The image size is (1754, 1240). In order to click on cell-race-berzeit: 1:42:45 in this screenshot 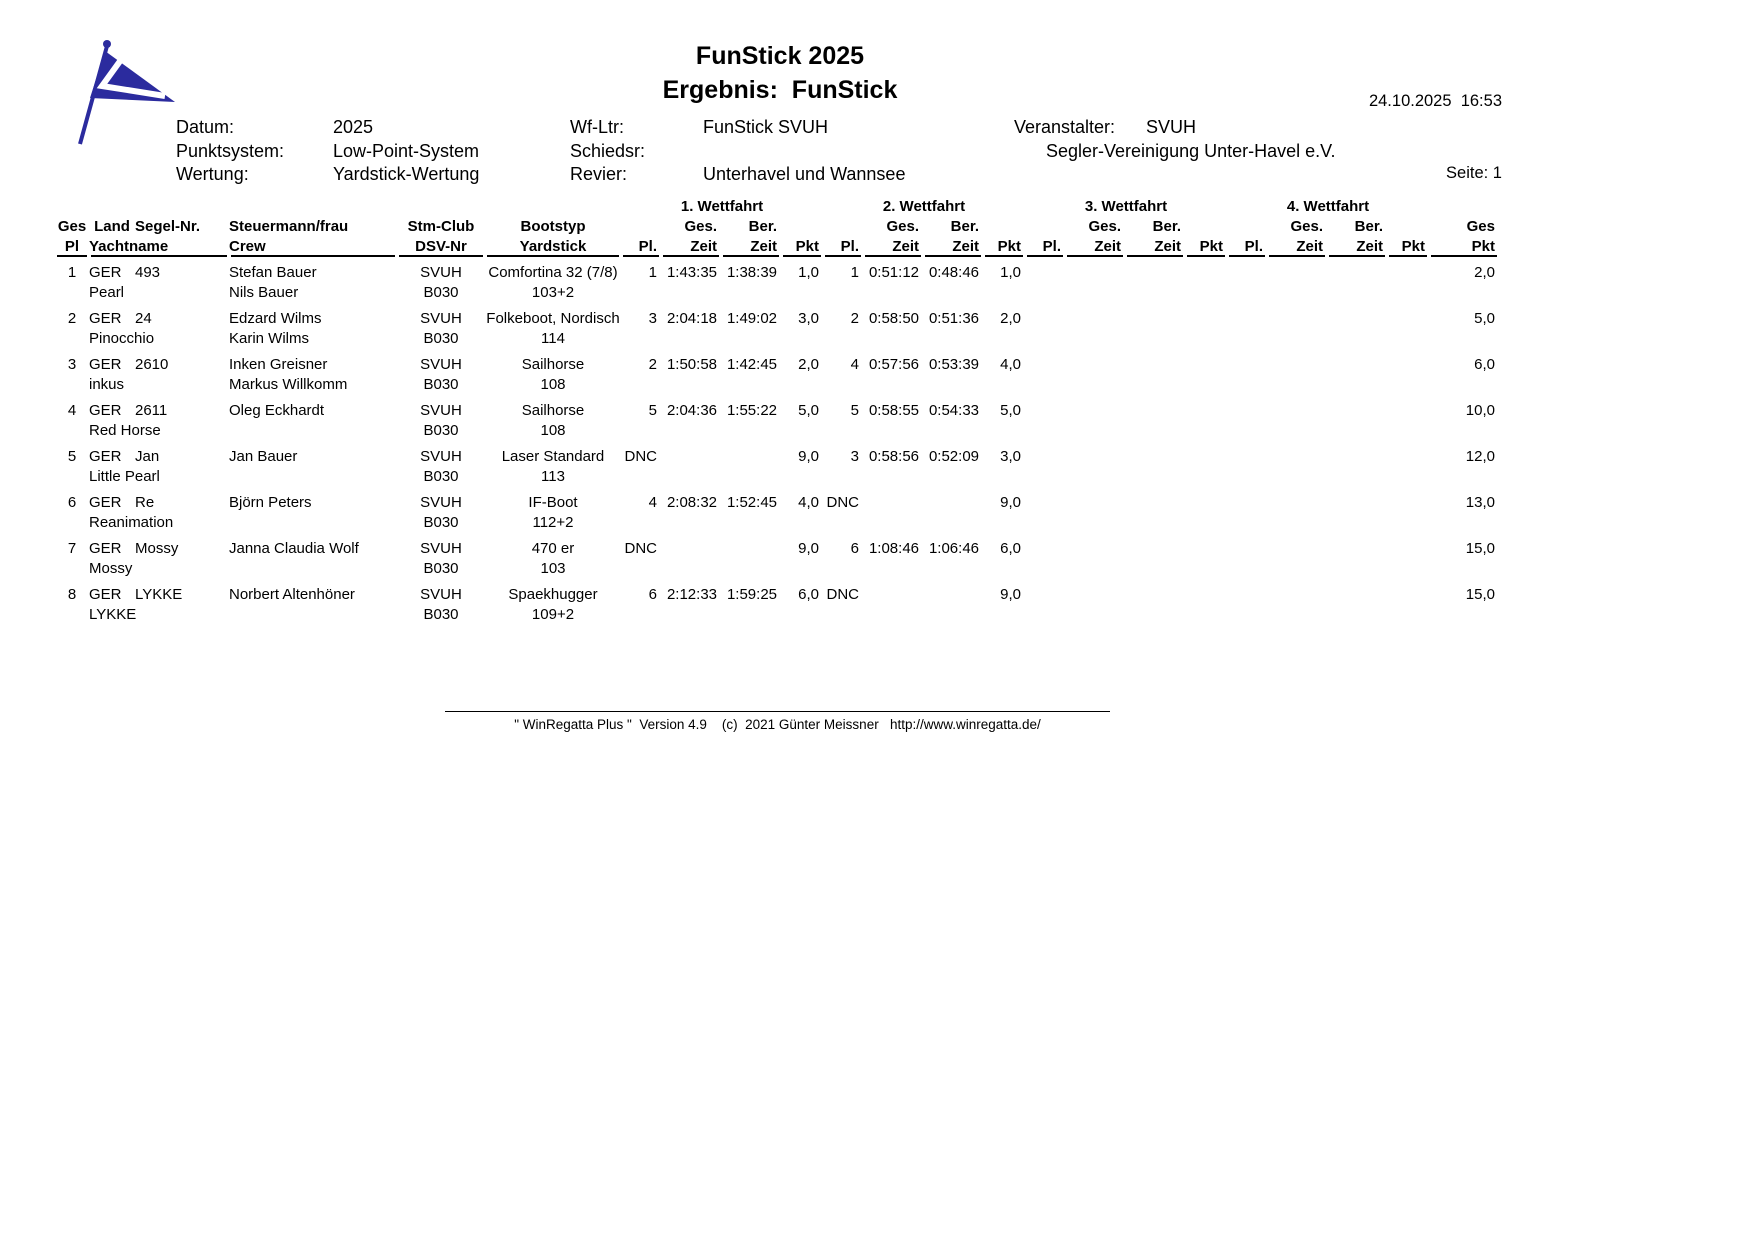, I will do `click(751, 364)`.